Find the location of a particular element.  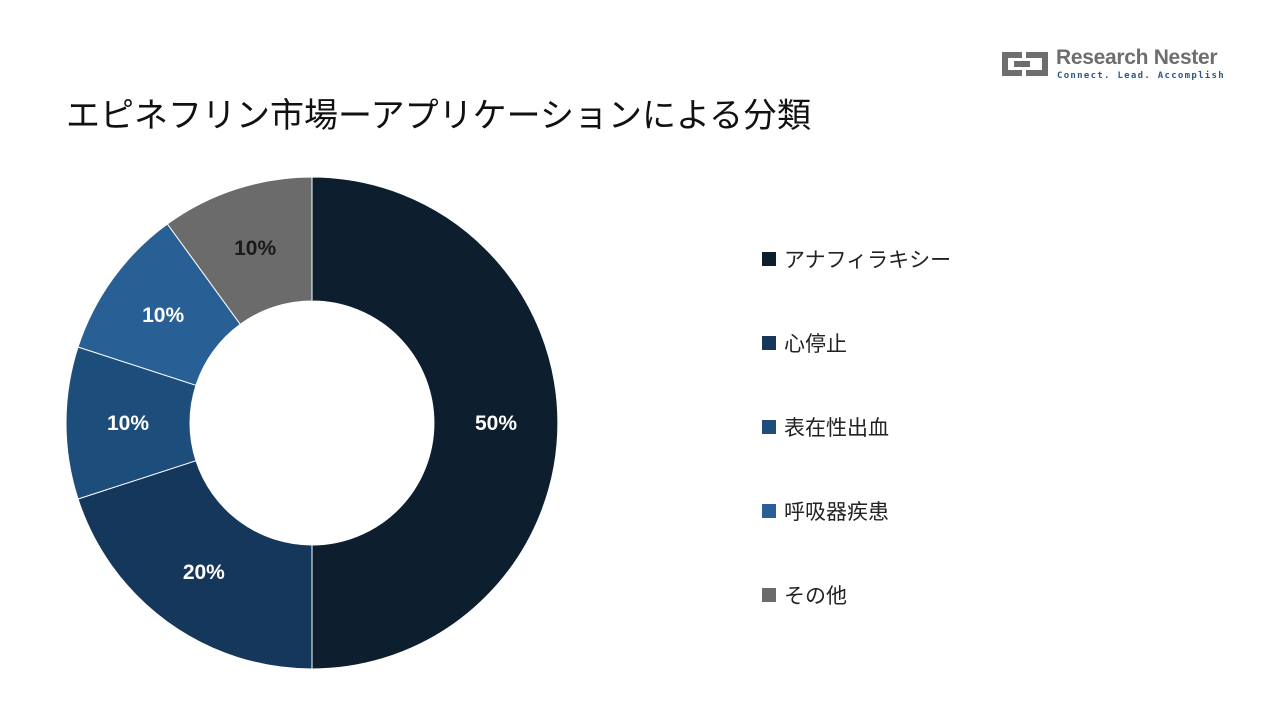

legend-item-5: その他 is located at coordinates (856, 595).